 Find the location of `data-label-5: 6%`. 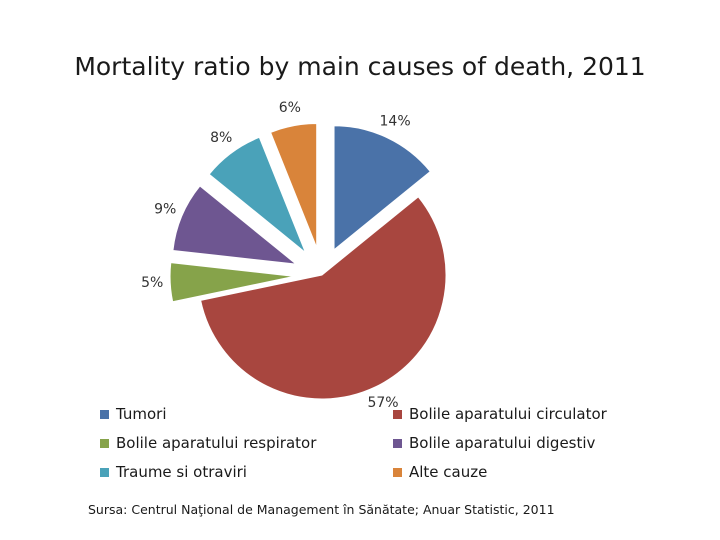

data-label-5: 6% is located at coordinates (290, 108).